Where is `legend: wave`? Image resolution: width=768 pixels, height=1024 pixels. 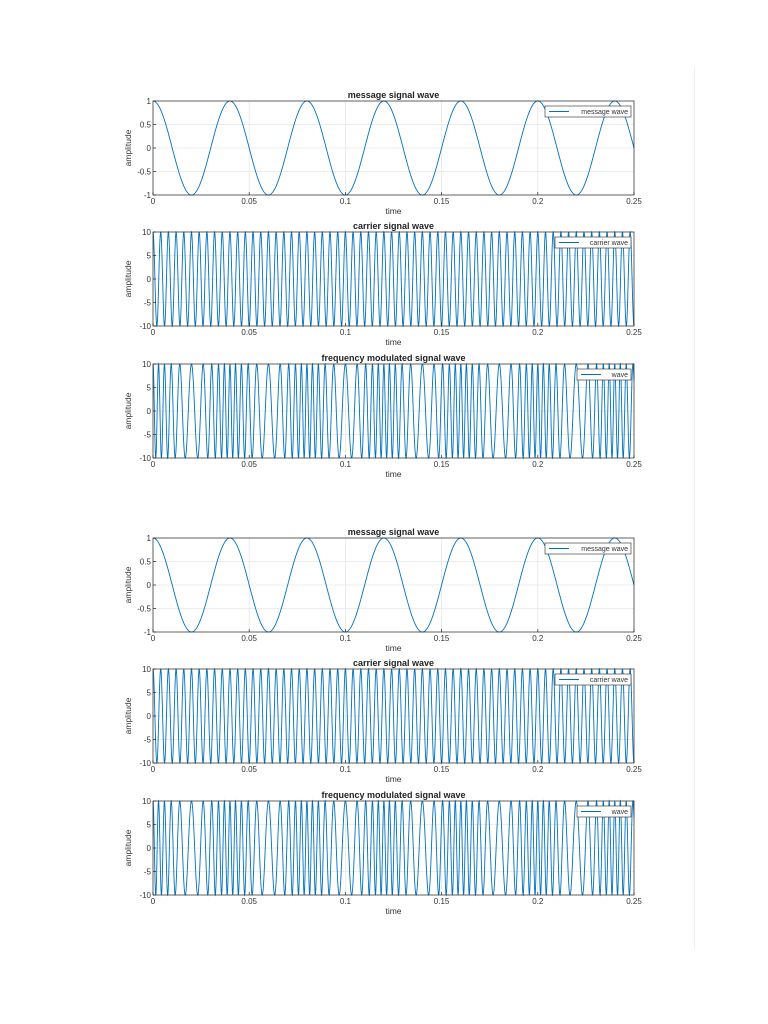
legend: wave is located at coordinates (604, 811).